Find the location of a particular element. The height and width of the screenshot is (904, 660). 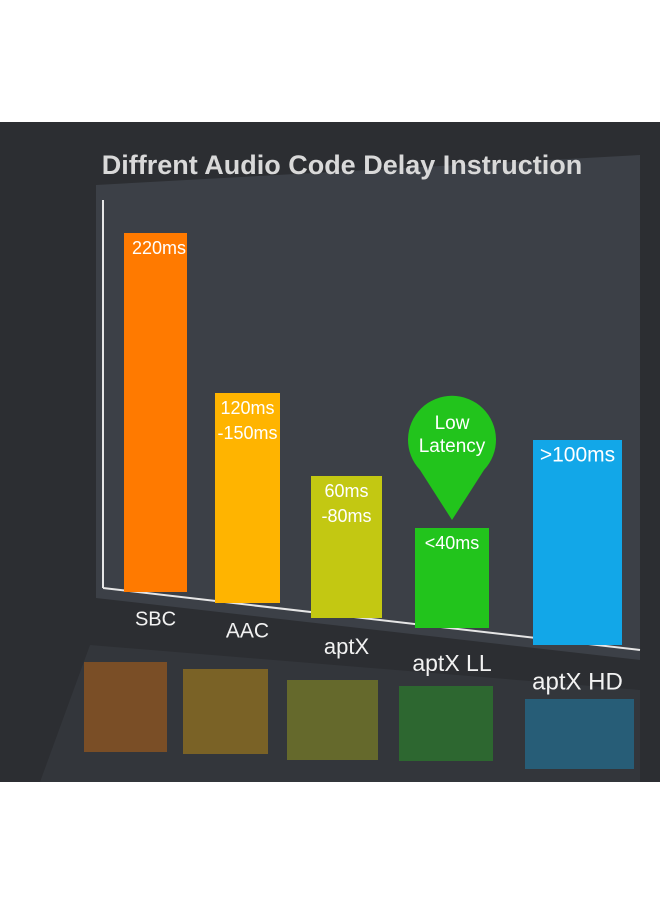

category-label: AAC is located at coordinates (247, 631).